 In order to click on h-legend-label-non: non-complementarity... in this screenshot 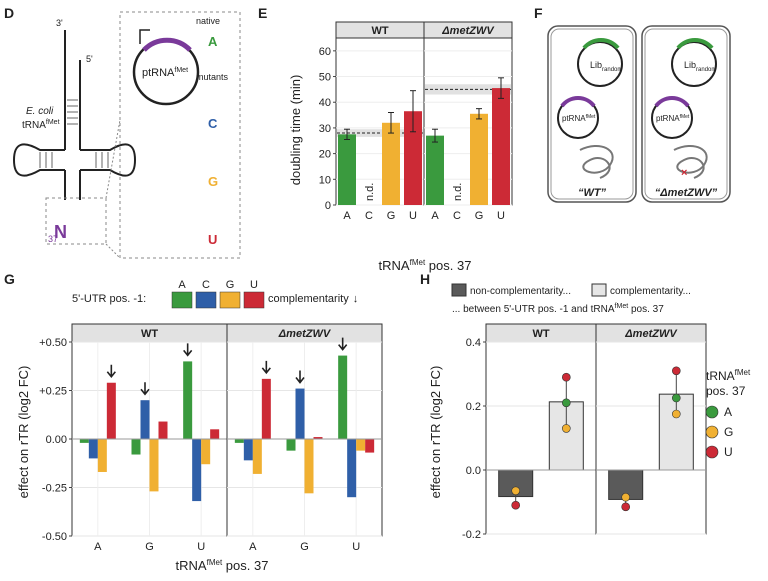, I will do `click(520, 291)`.